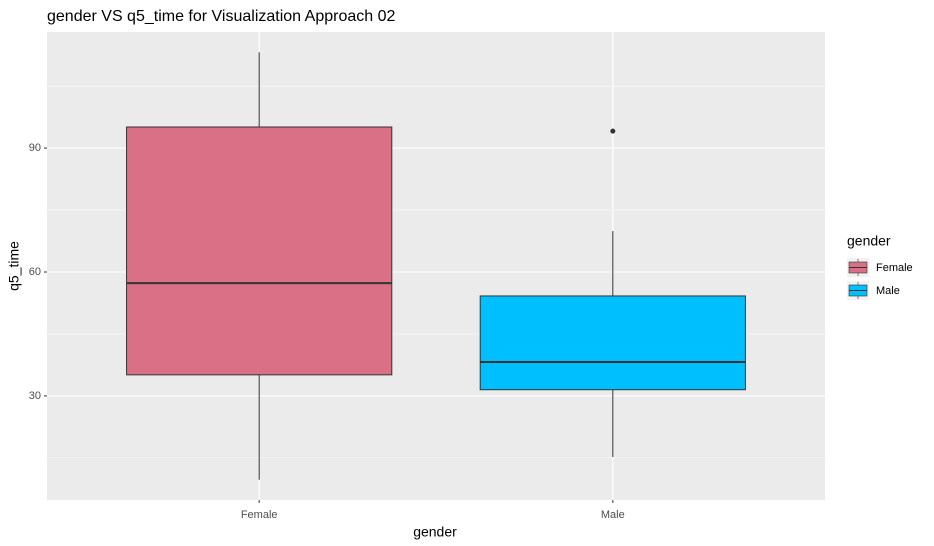  I want to click on outlier, so click(613, 131).